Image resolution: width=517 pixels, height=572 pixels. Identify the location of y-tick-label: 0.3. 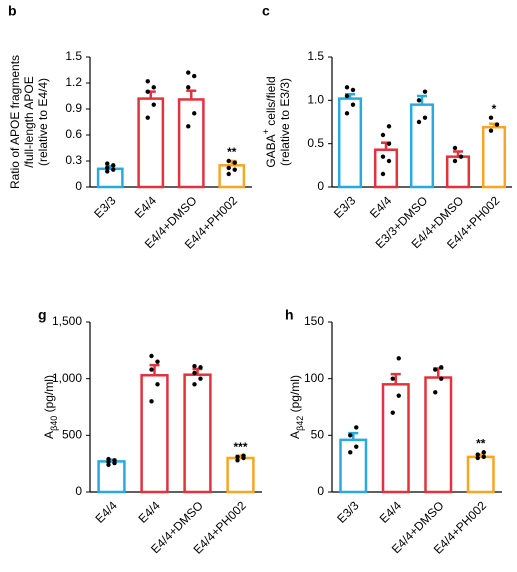
(73, 160).